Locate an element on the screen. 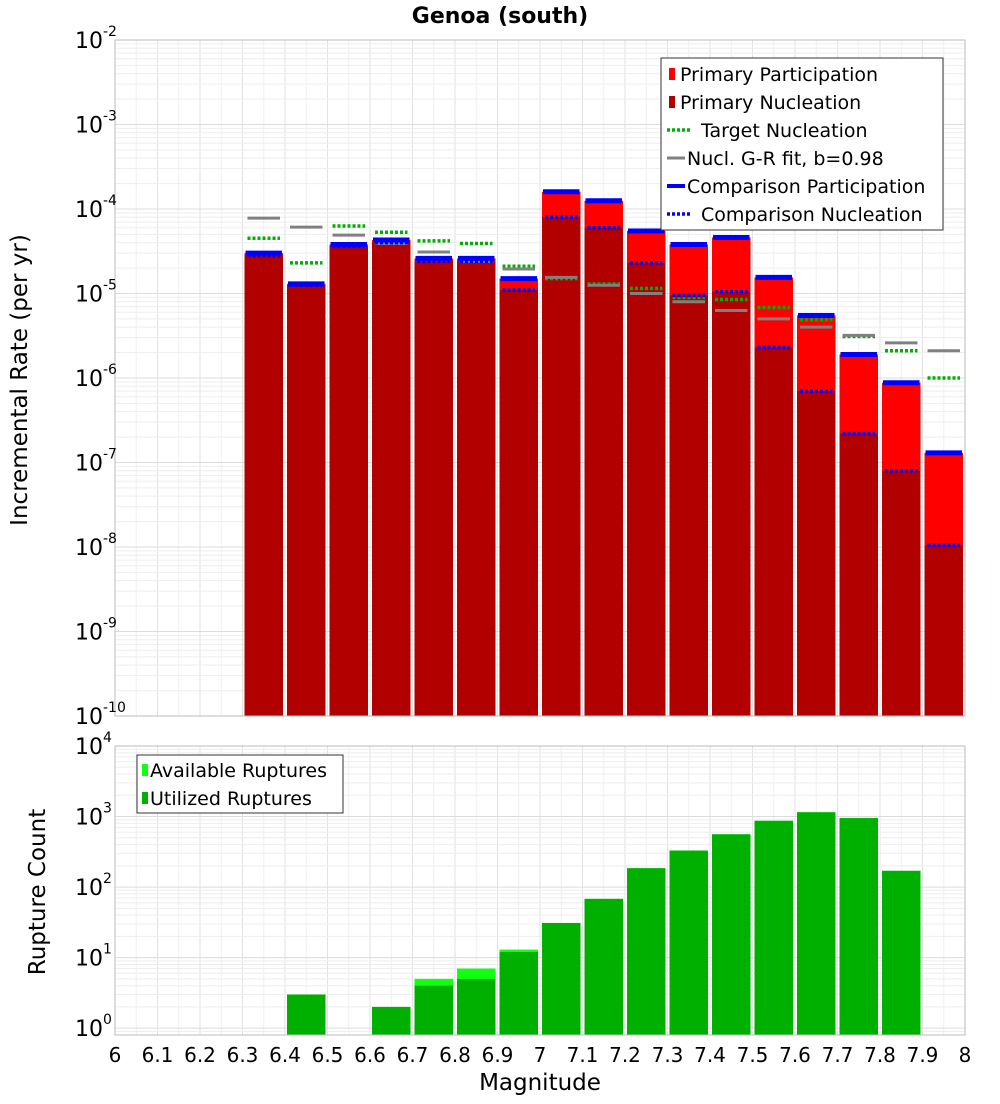  x-tick-label: 7 is located at coordinates (540, 1055).